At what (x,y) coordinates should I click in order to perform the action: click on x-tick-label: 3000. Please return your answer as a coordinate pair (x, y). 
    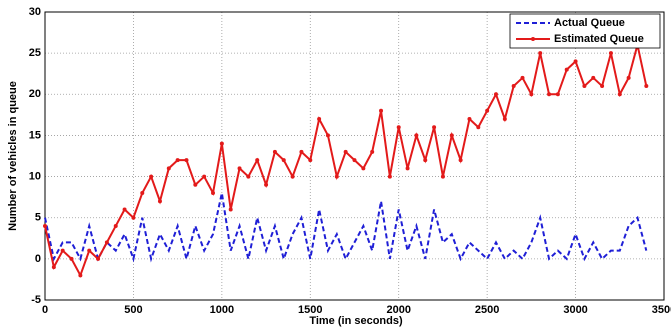
    Looking at the image, I should click on (575, 310).